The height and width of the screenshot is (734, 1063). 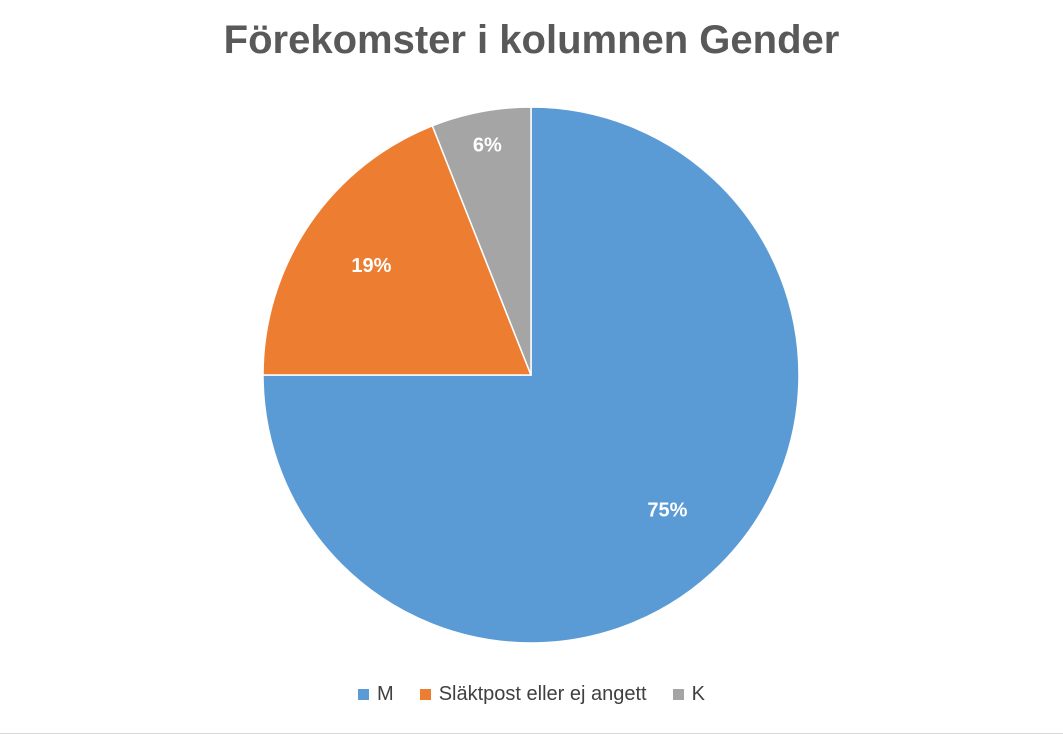 I want to click on data-label-m: 75%, so click(x=667, y=511).